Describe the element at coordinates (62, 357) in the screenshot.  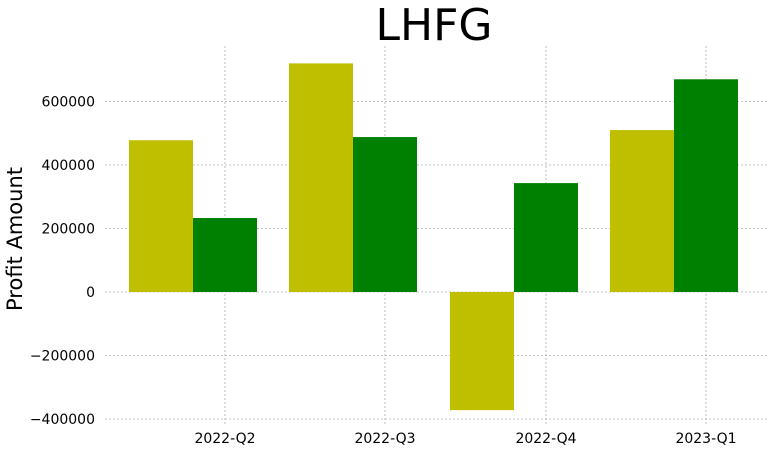
I see `y-tick-label: −200000` at that location.